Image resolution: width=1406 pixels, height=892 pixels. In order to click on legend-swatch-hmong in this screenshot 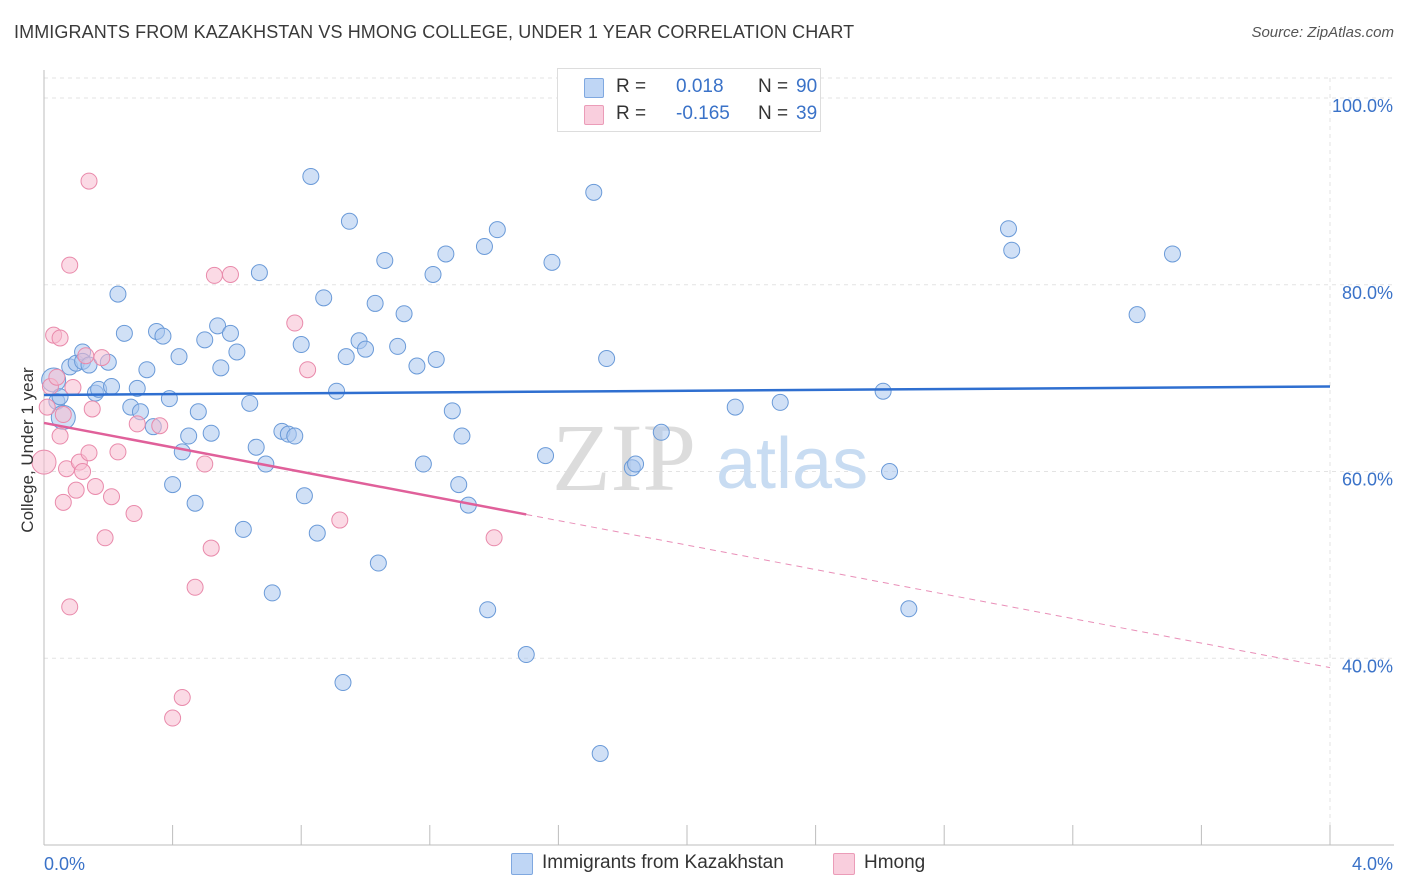, I will do `click(594, 115)`.